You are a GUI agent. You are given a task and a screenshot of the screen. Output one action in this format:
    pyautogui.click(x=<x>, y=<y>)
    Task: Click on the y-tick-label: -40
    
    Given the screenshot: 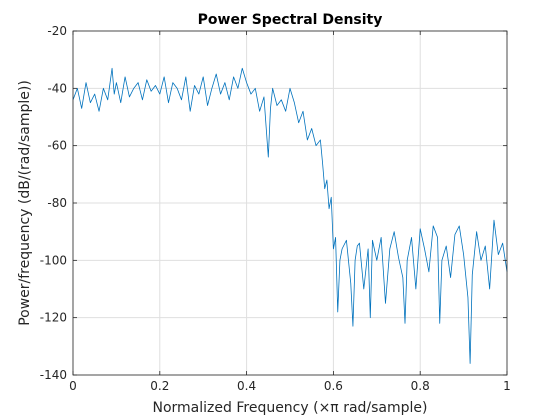 What is the action you would take?
    pyautogui.click(x=57, y=88)
    